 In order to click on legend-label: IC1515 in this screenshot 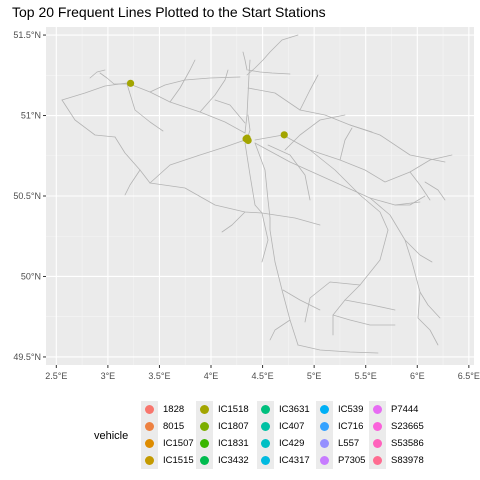, I will do `click(178, 460)`.